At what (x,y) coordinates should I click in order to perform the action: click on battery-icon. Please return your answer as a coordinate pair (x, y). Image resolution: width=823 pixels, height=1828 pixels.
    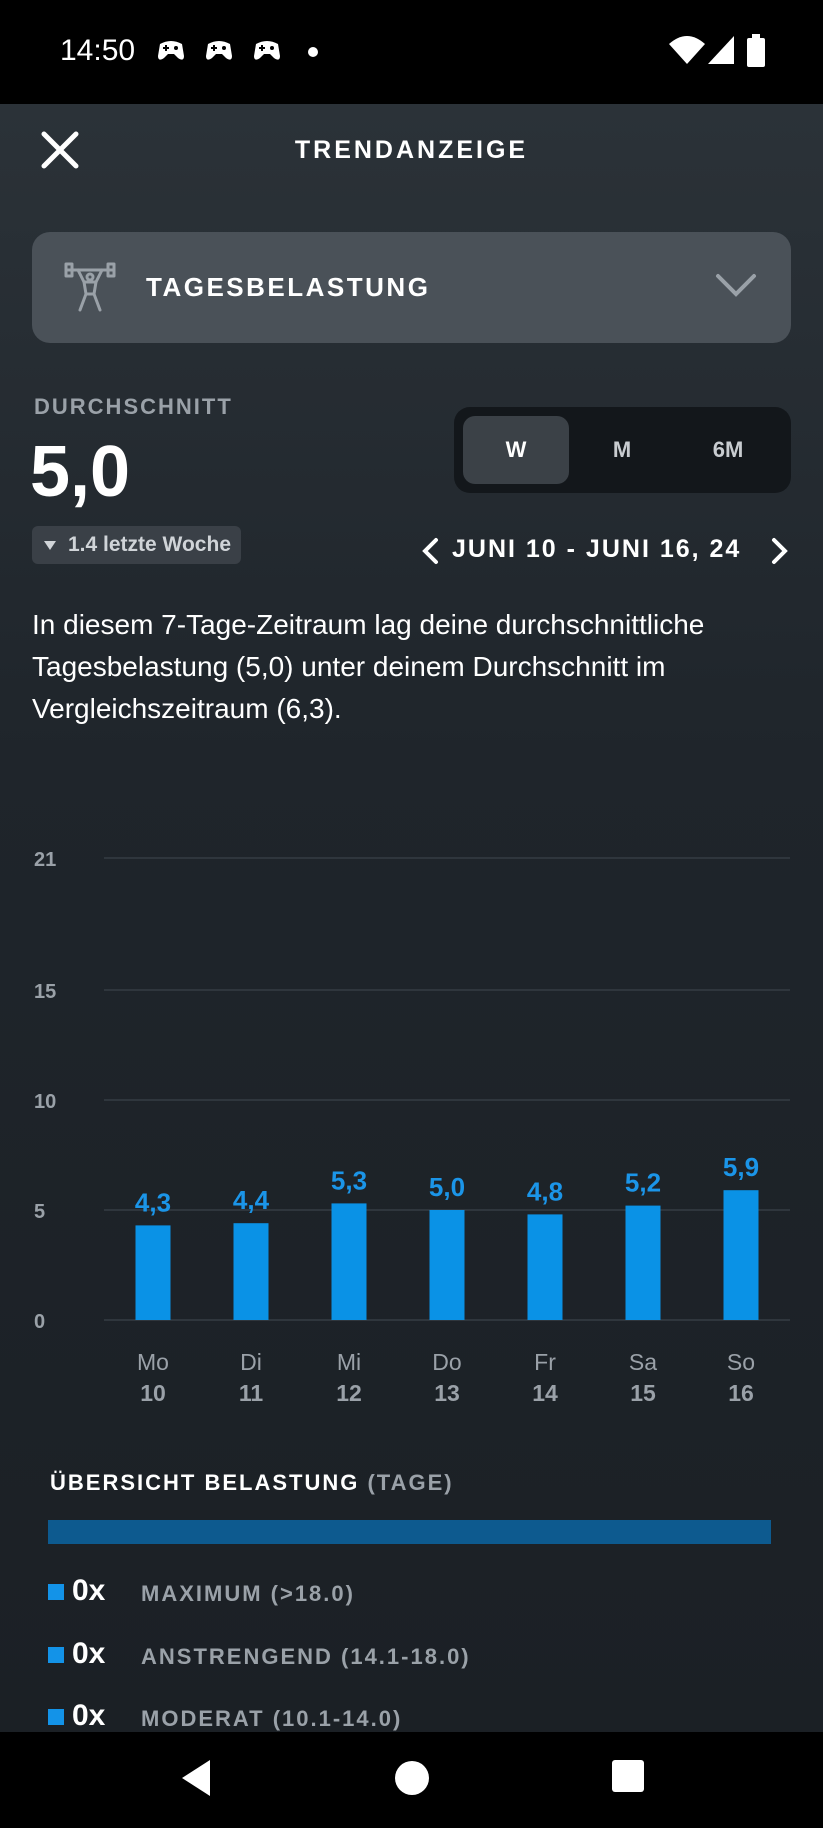
    Looking at the image, I should click on (756, 50).